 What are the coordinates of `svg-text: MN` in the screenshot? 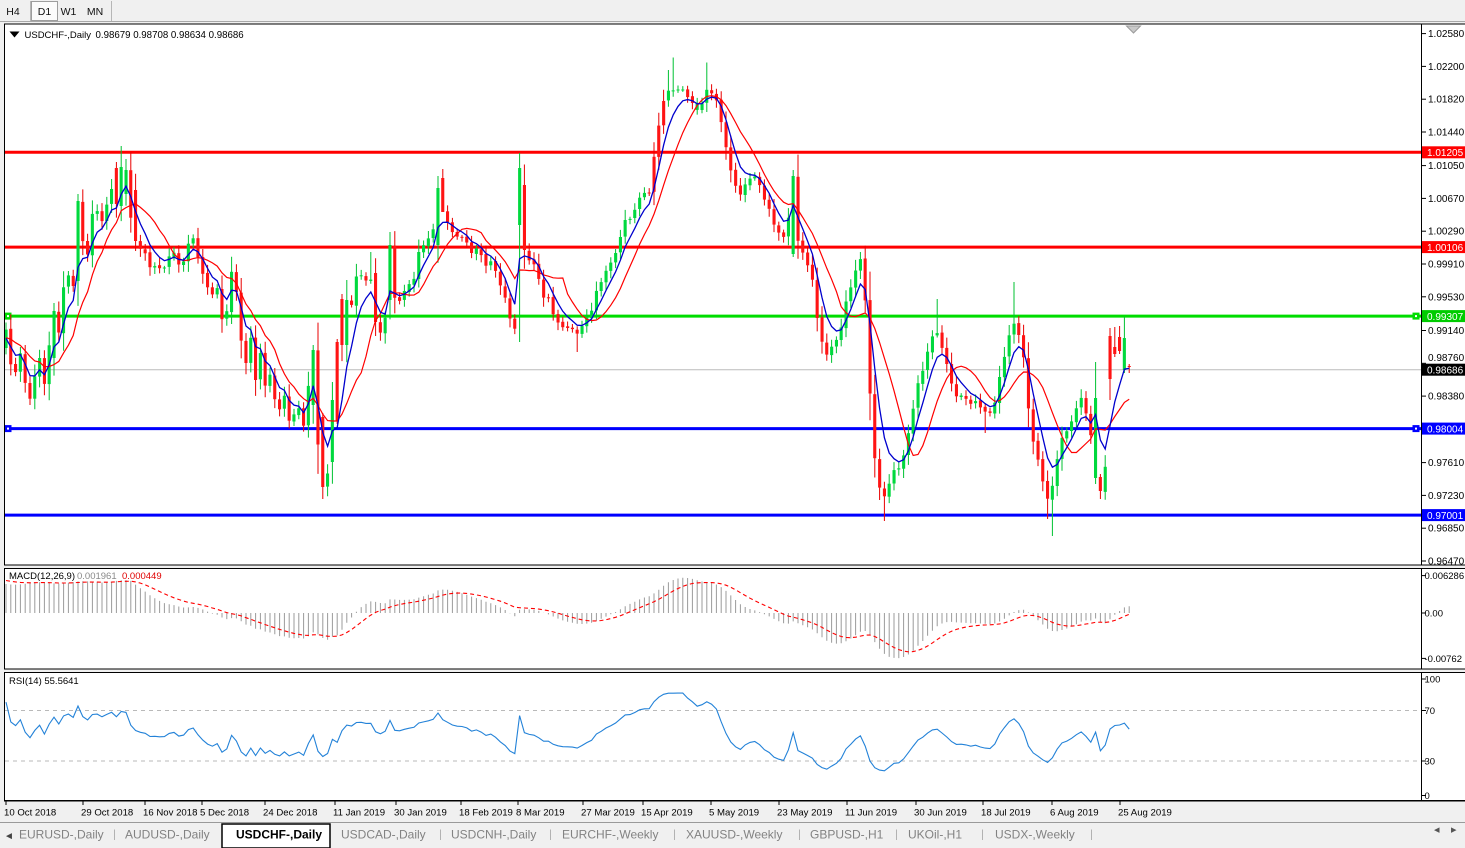 It's located at (95, 12).